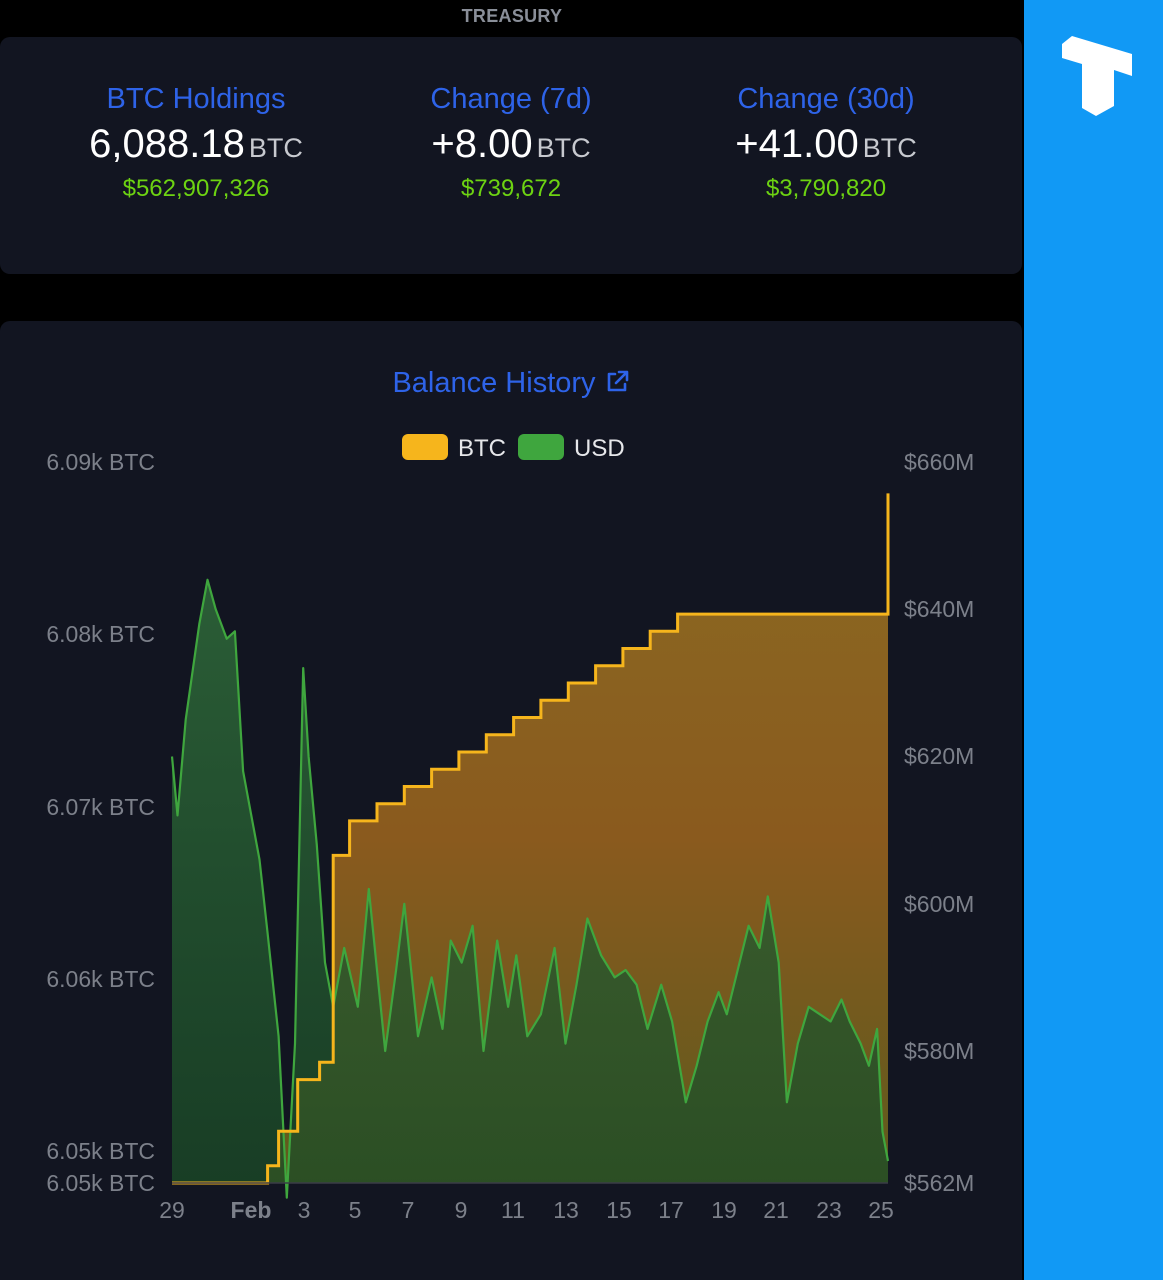  I want to click on stat-value: 6,088.18 BTC, so click(196, 144).